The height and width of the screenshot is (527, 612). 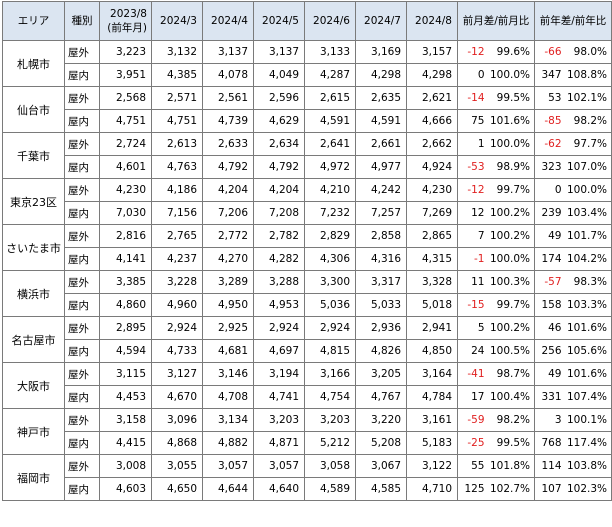 What do you see at coordinates (330, 213) in the screenshot?
I see `value-cell: 7,232` at bounding box center [330, 213].